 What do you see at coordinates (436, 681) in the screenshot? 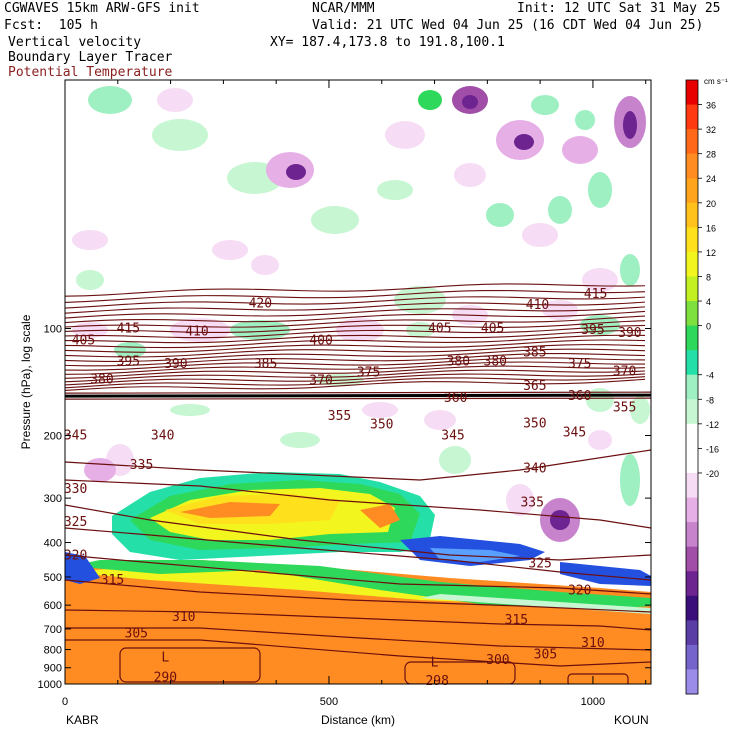
I see `theta-label: 298` at bounding box center [436, 681].